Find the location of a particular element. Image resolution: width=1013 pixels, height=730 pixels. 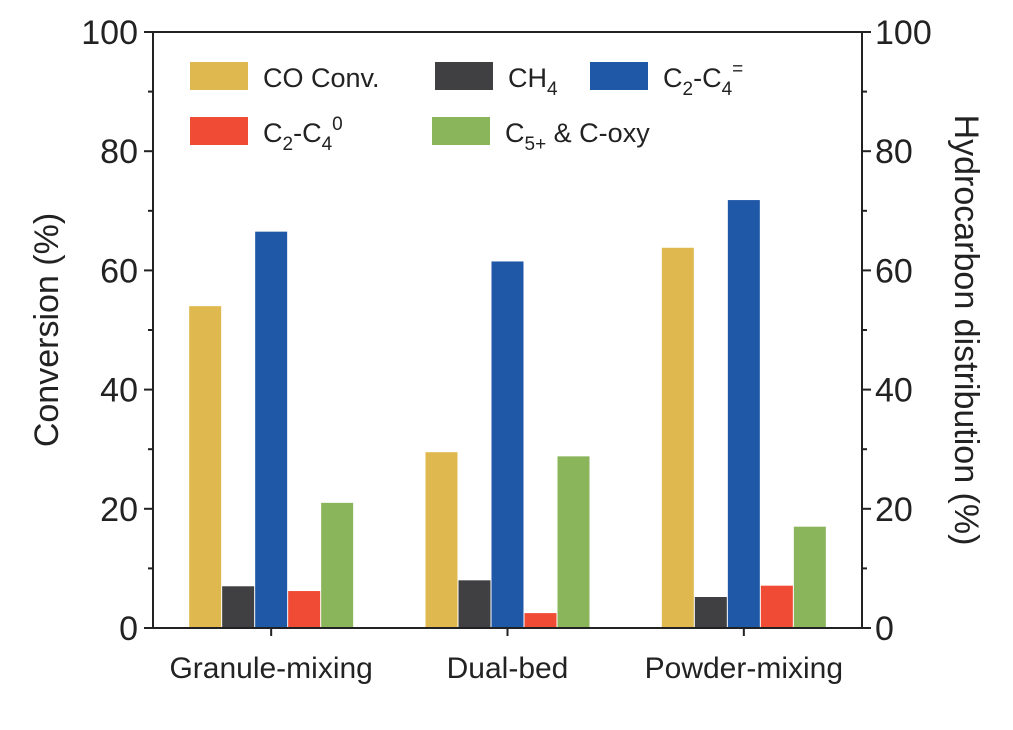

legend-item: C2-C4= is located at coordinates (666, 79).